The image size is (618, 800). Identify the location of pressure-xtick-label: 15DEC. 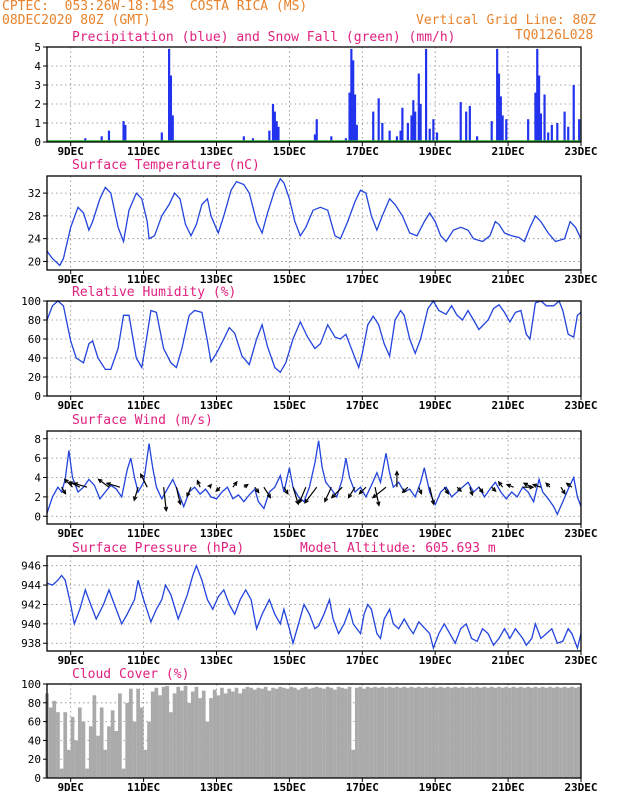
(289, 660).